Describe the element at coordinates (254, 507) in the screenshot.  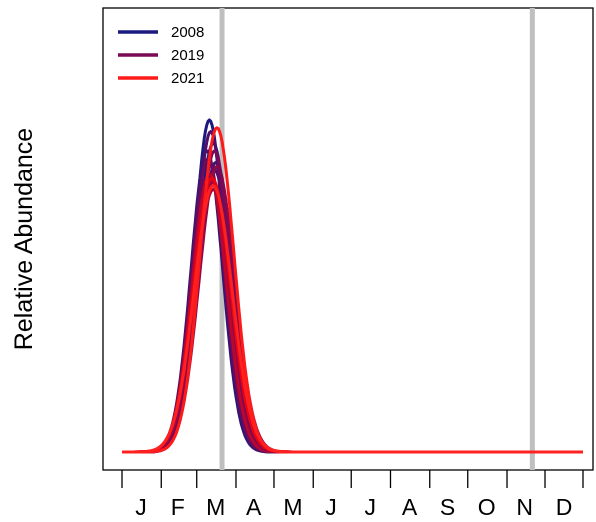
I see `x-tick-label-3: A` at that location.